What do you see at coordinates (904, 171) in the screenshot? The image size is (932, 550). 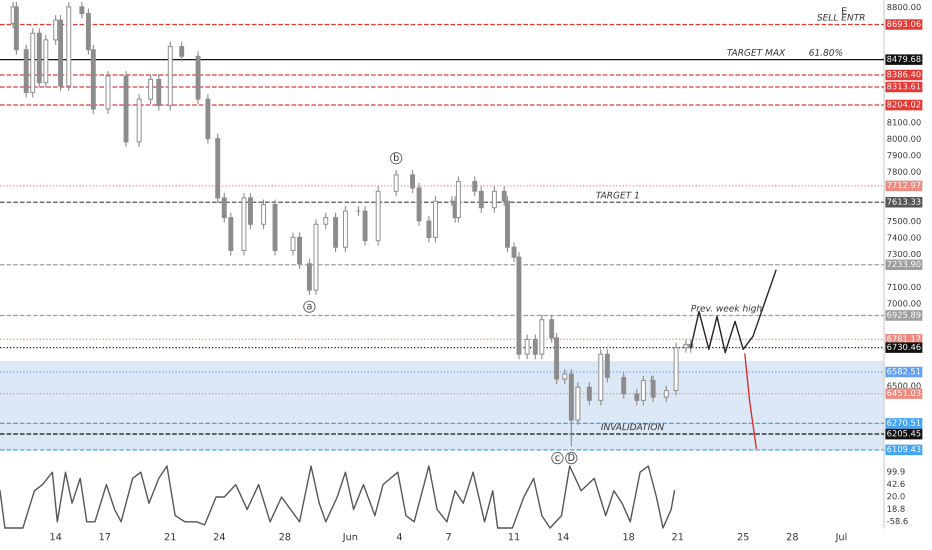 I see `y-tick-label: 7800.00` at bounding box center [904, 171].